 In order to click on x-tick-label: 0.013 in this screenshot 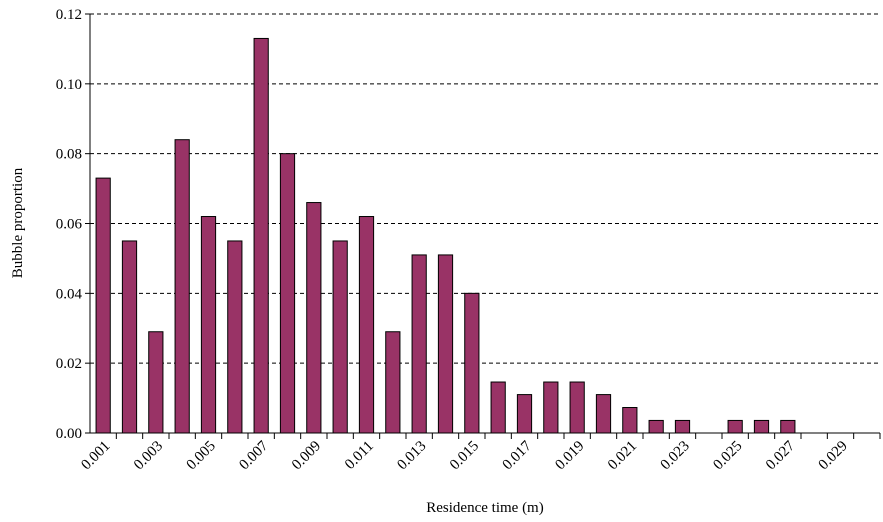, I will do `click(411, 455)`.